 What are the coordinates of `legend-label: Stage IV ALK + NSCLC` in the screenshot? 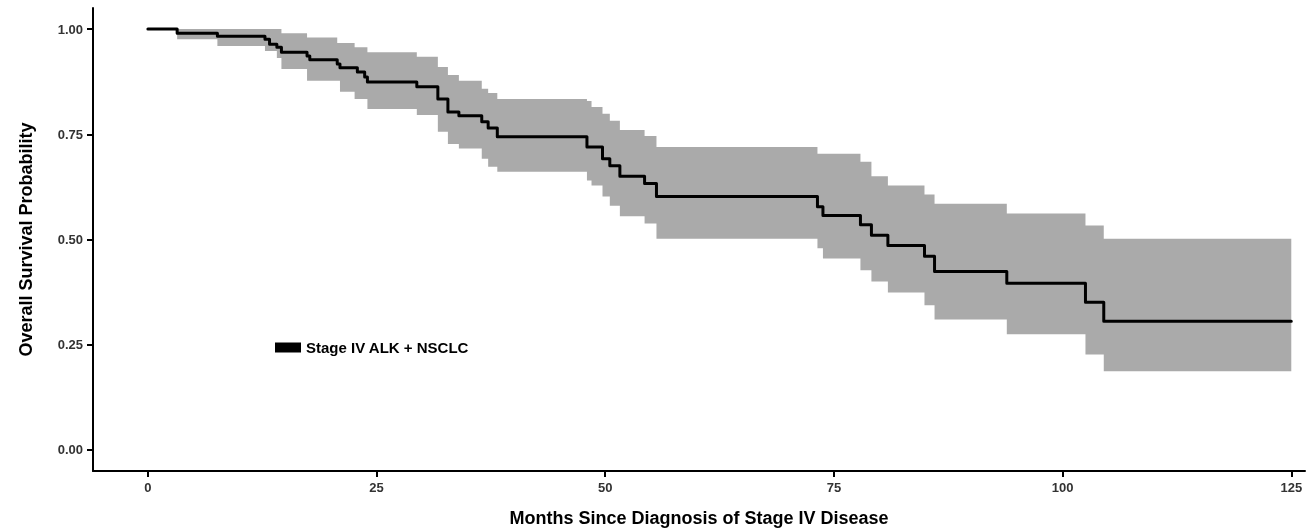 It's located at (387, 347).